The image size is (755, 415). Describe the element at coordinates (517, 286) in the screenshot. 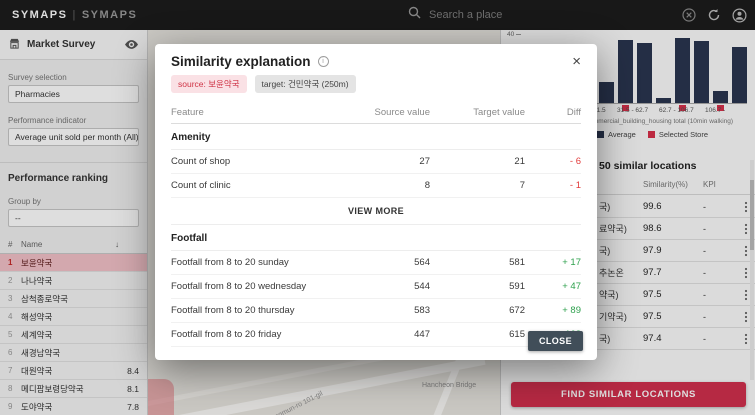

I see `target-value: 591` at that location.